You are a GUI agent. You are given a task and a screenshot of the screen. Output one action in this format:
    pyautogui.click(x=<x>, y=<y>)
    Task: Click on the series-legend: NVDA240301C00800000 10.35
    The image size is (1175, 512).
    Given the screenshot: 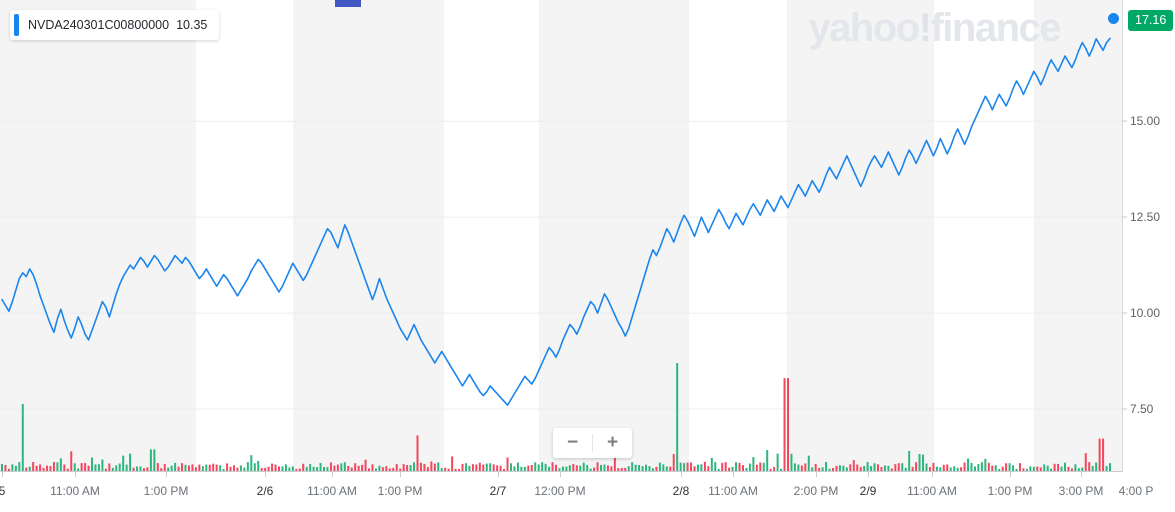 What is the action you would take?
    pyautogui.click(x=115, y=25)
    